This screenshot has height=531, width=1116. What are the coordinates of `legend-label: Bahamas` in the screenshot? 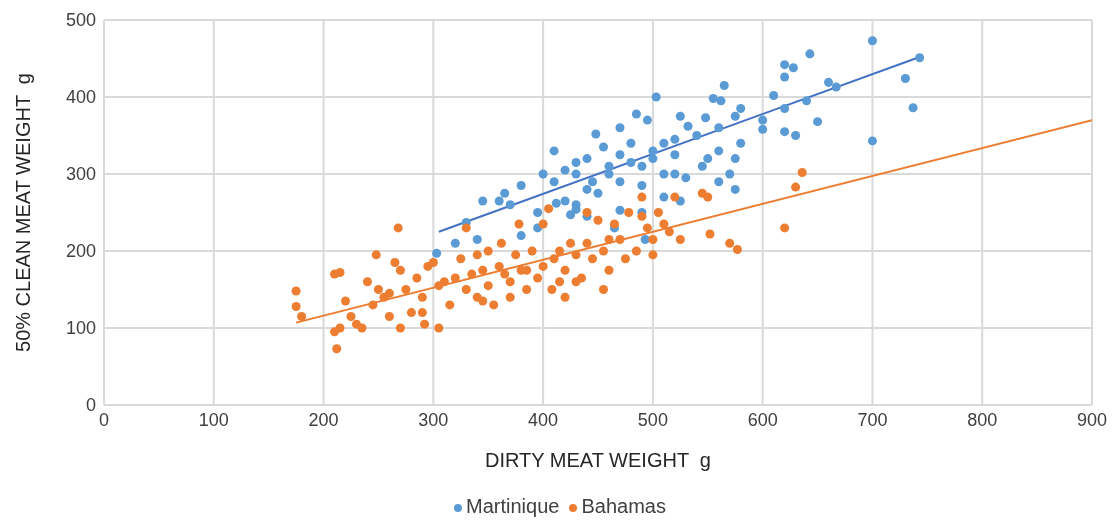 It's located at (623, 506).